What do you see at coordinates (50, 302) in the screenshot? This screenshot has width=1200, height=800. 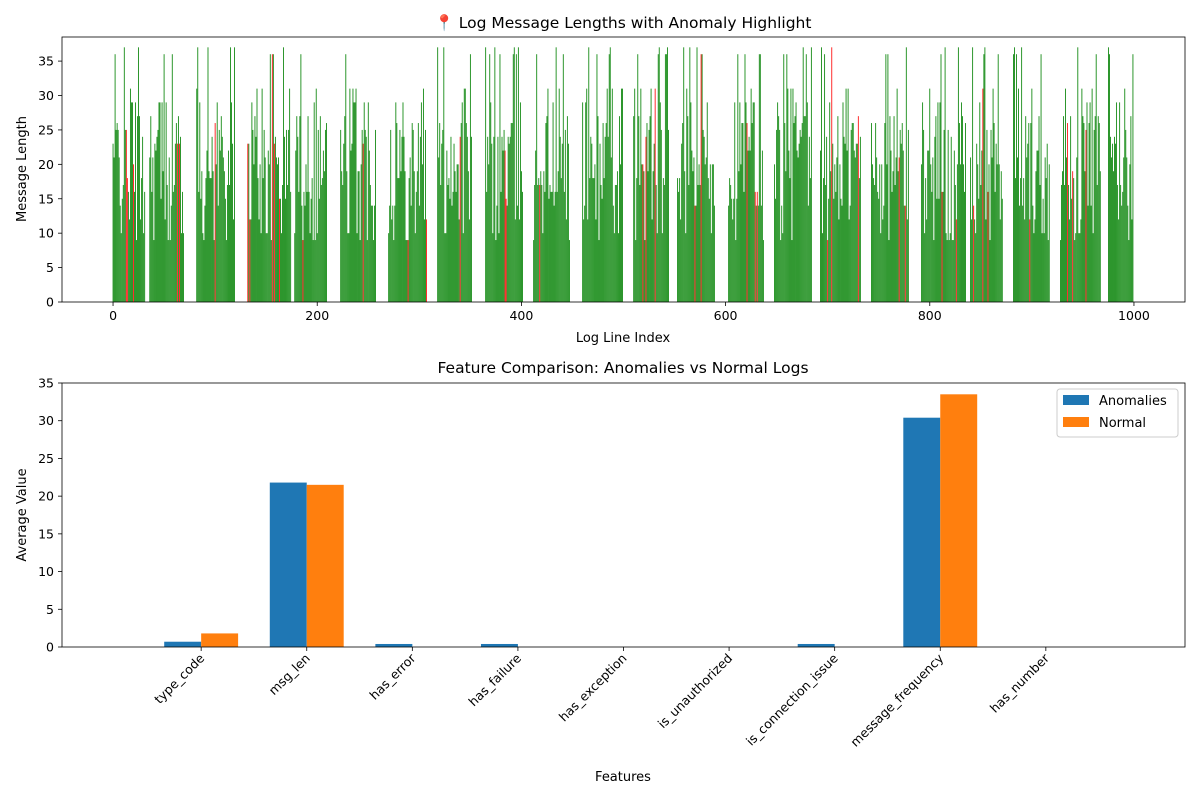 I see `y-tick-label: 0` at bounding box center [50, 302].